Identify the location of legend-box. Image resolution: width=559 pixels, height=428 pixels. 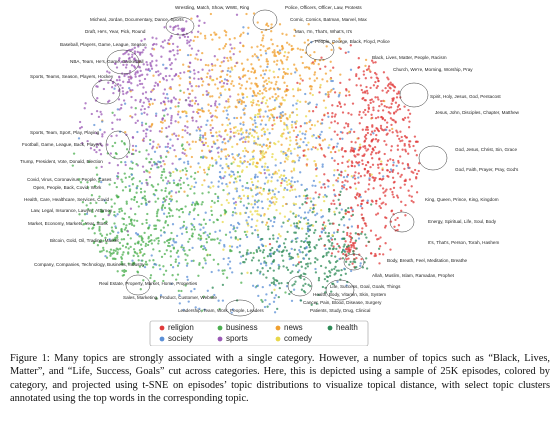
(259, 333).